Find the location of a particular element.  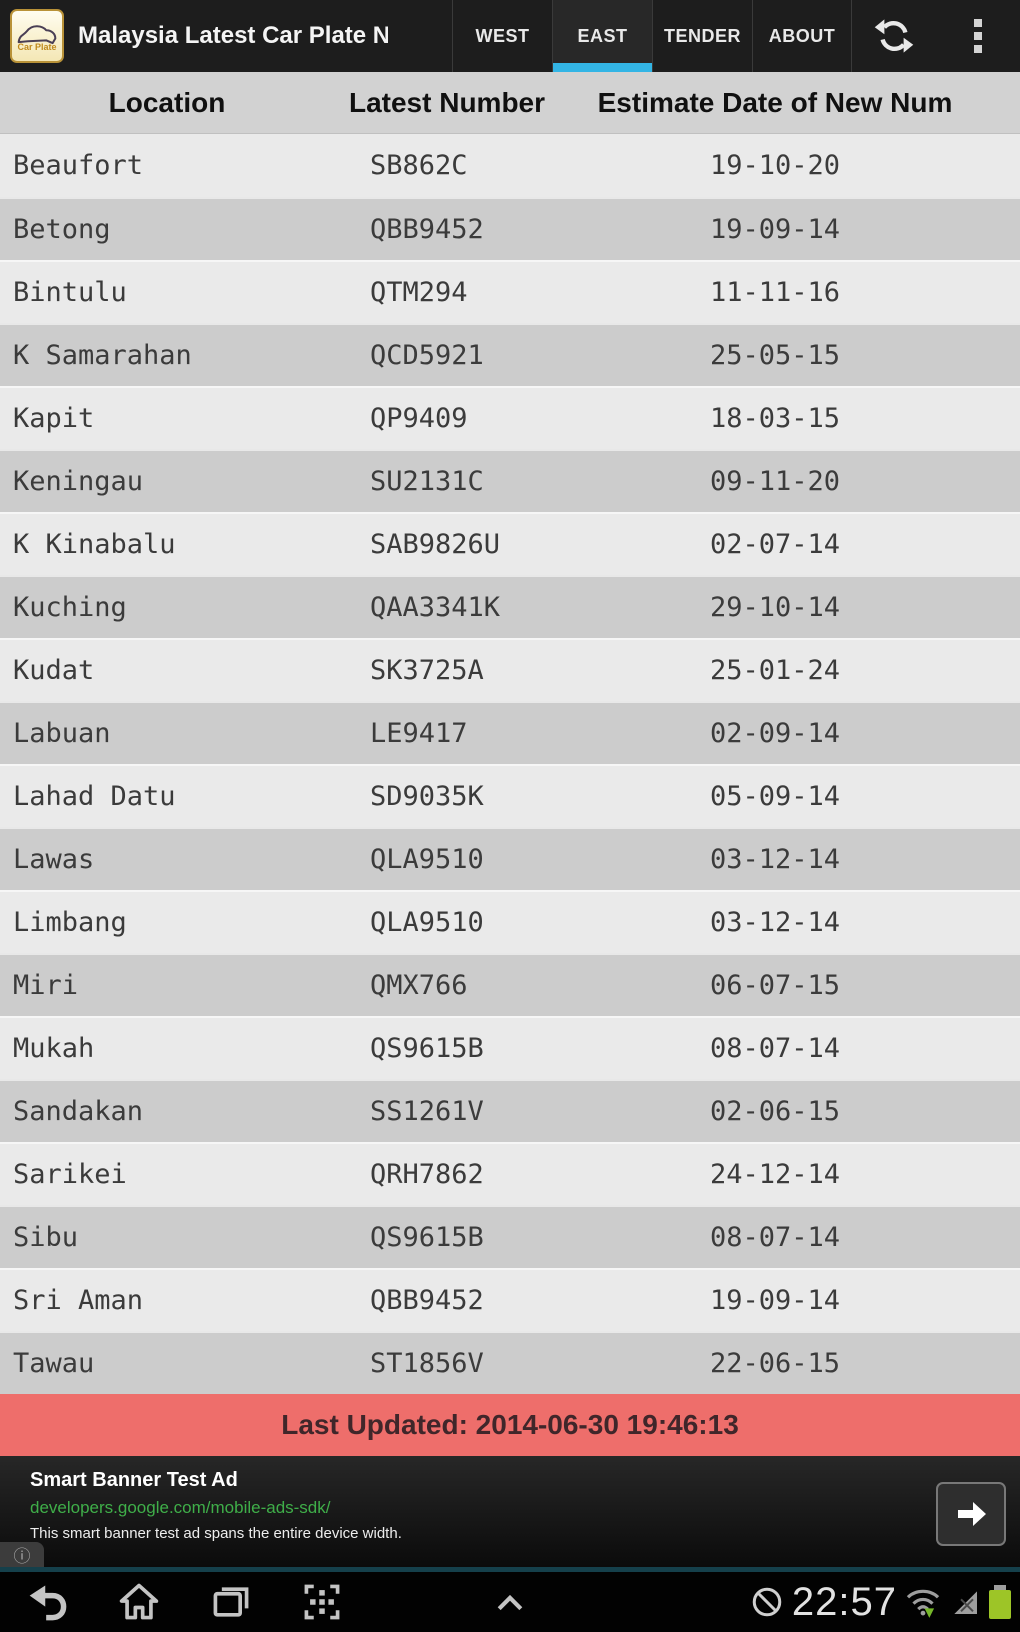

clock: 22:57 is located at coordinates (844, 1601).